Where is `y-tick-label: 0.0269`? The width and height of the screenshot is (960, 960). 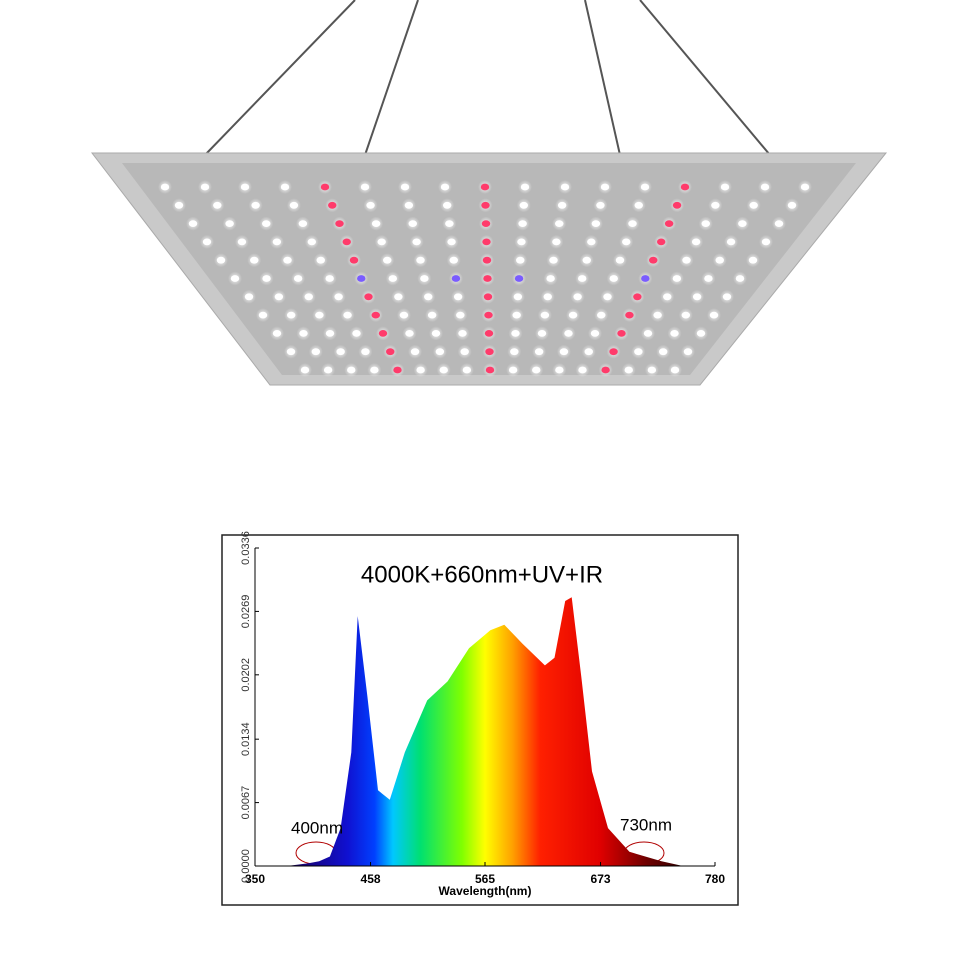
y-tick-label: 0.0269 is located at coordinates (246, 612).